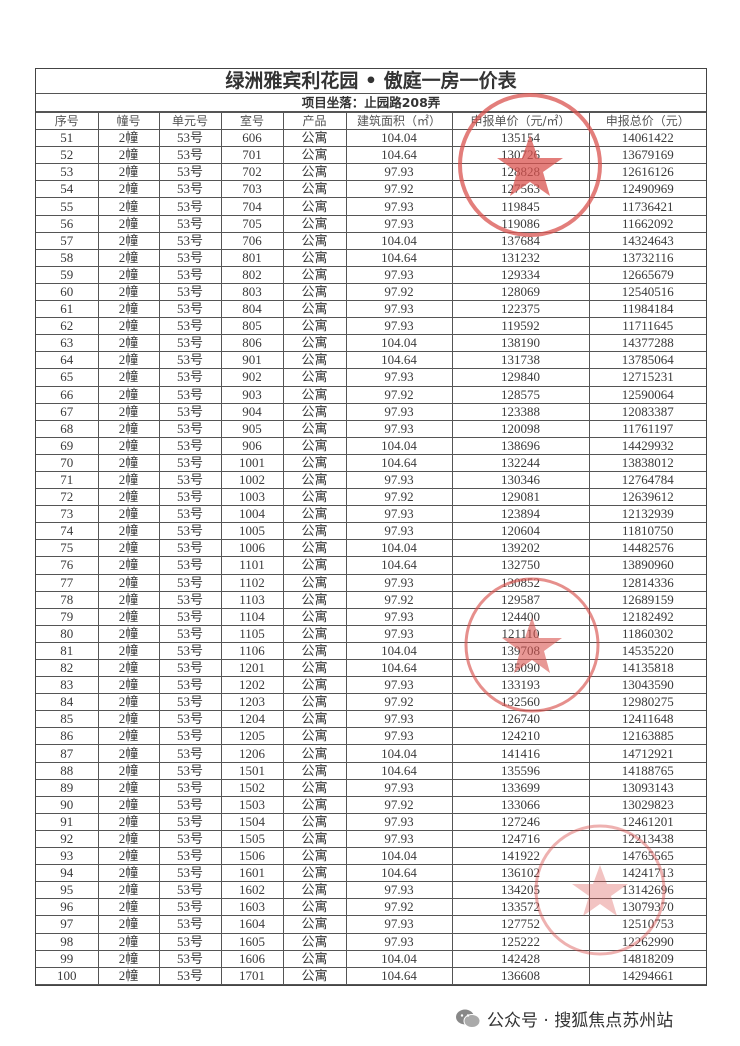  I want to click on cell-seq: 83, so click(67, 685).